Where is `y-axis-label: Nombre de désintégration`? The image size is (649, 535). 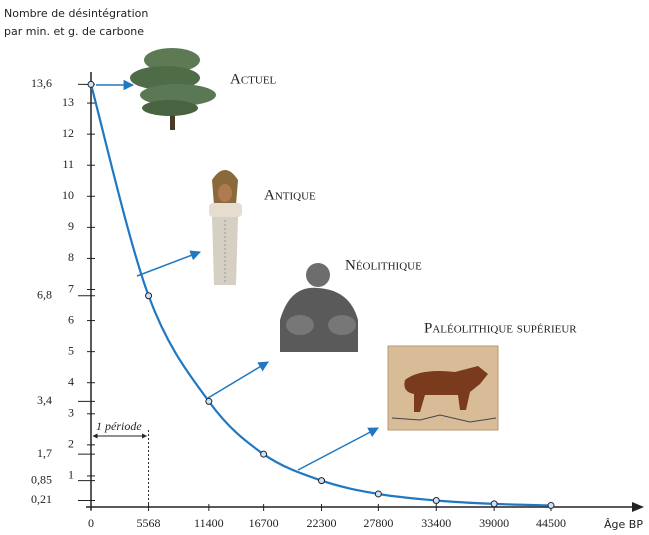 y-axis-label: Nombre de désintégration is located at coordinates (76, 13).